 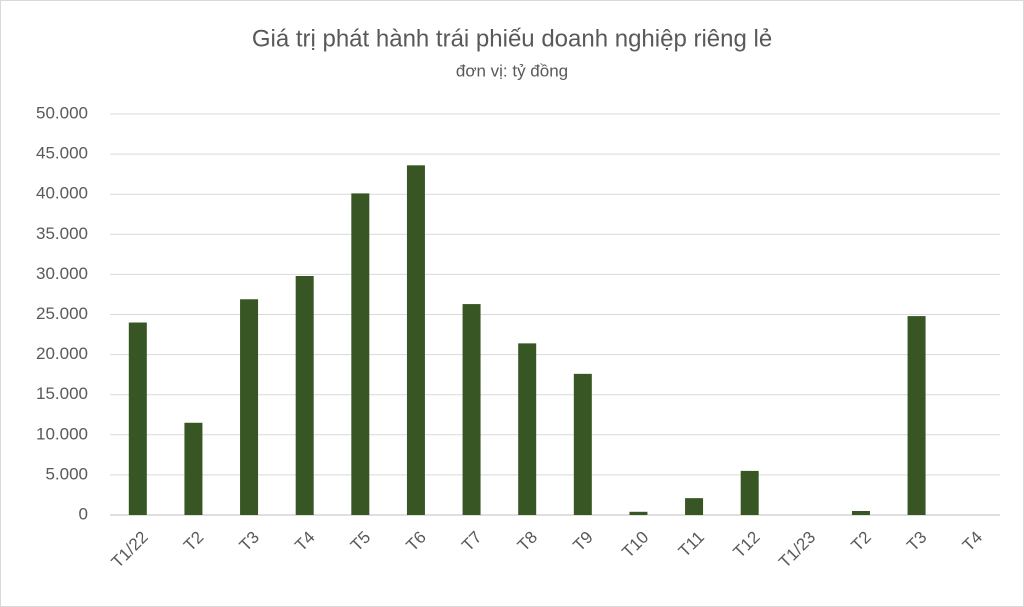 I want to click on y-tick-label: 0, so click(x=83, y=513).